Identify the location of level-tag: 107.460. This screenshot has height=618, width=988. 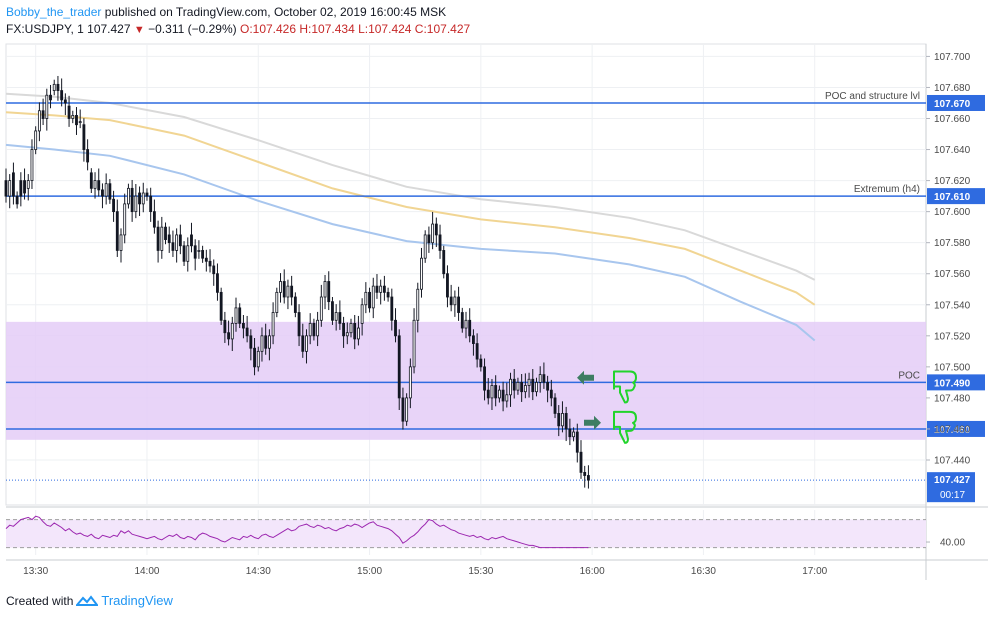
(952, 430).